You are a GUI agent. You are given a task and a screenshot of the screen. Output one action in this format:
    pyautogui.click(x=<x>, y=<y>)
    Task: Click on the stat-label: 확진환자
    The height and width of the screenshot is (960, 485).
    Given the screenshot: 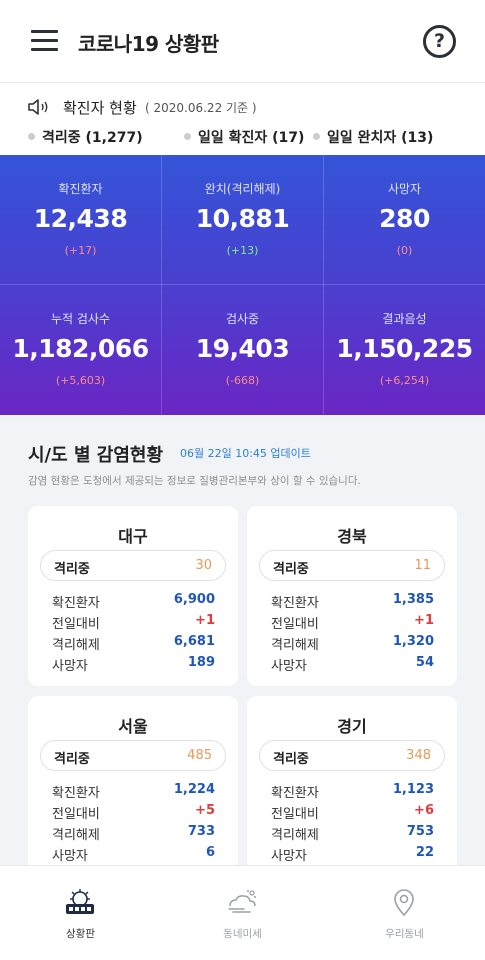 What is the action you would take?
    pyautogui.click(x=80, y=189)
    